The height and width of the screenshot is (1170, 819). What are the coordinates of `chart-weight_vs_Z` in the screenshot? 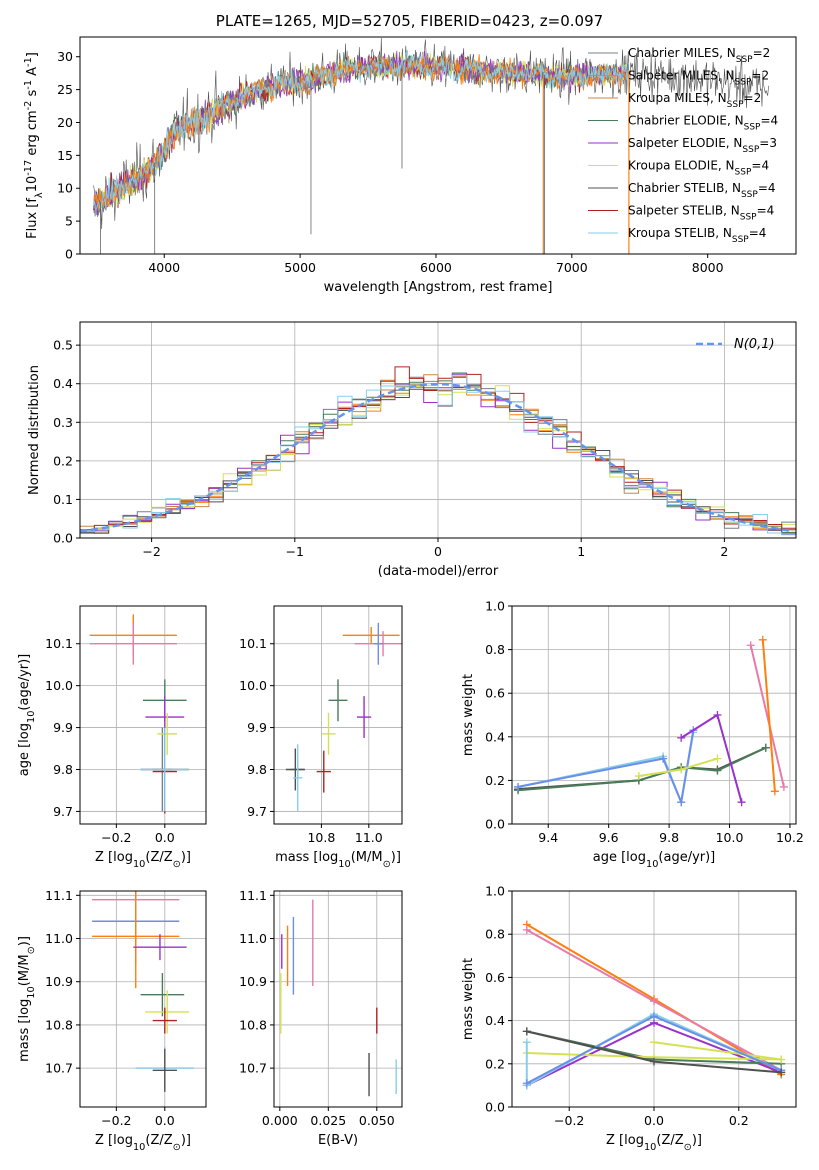 It's located at (654, 999).